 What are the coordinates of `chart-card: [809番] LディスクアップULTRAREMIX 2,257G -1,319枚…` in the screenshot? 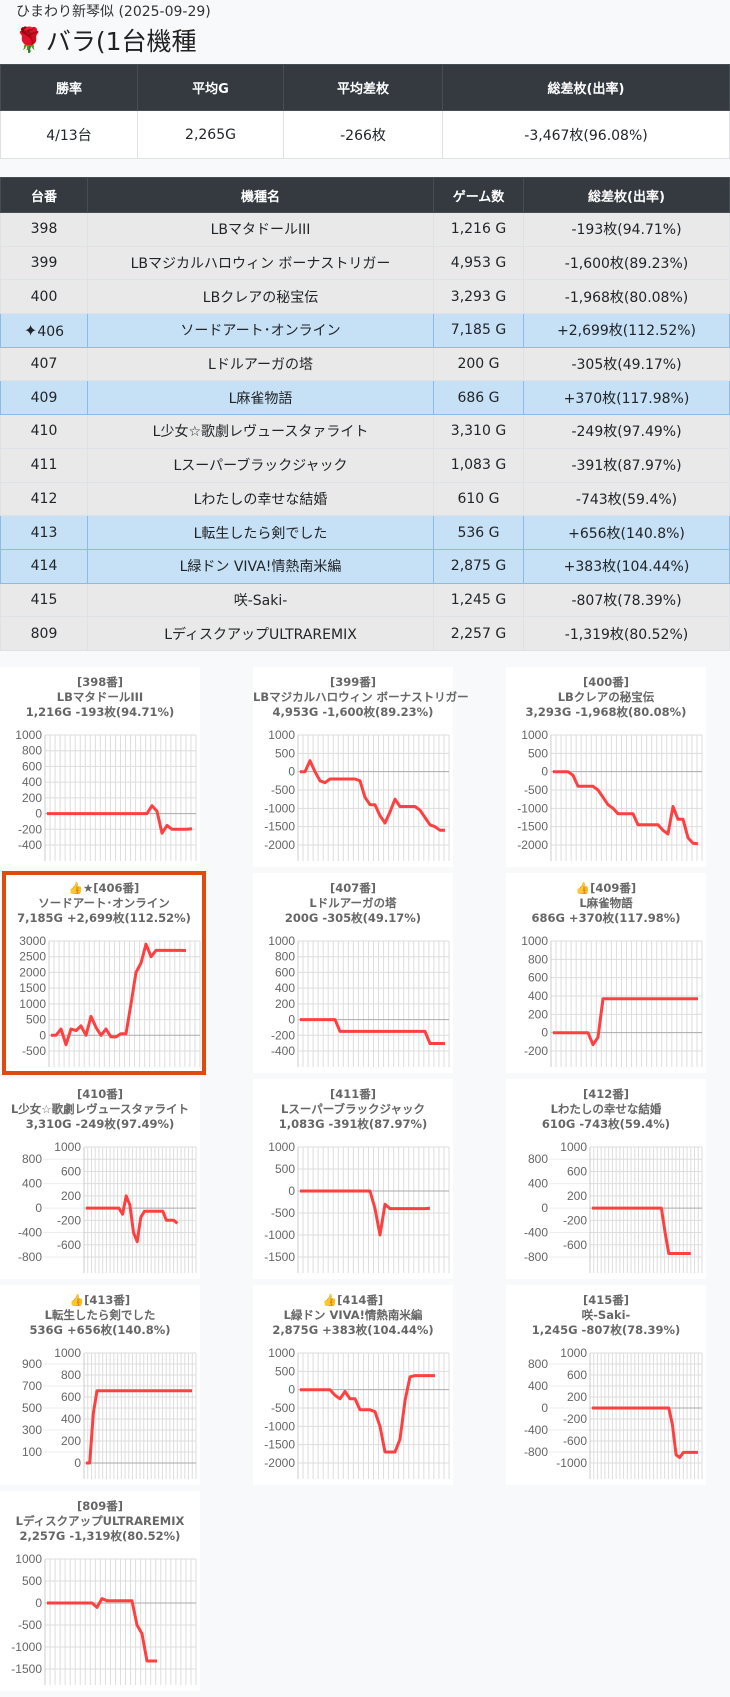 It's located at (100, 1591).